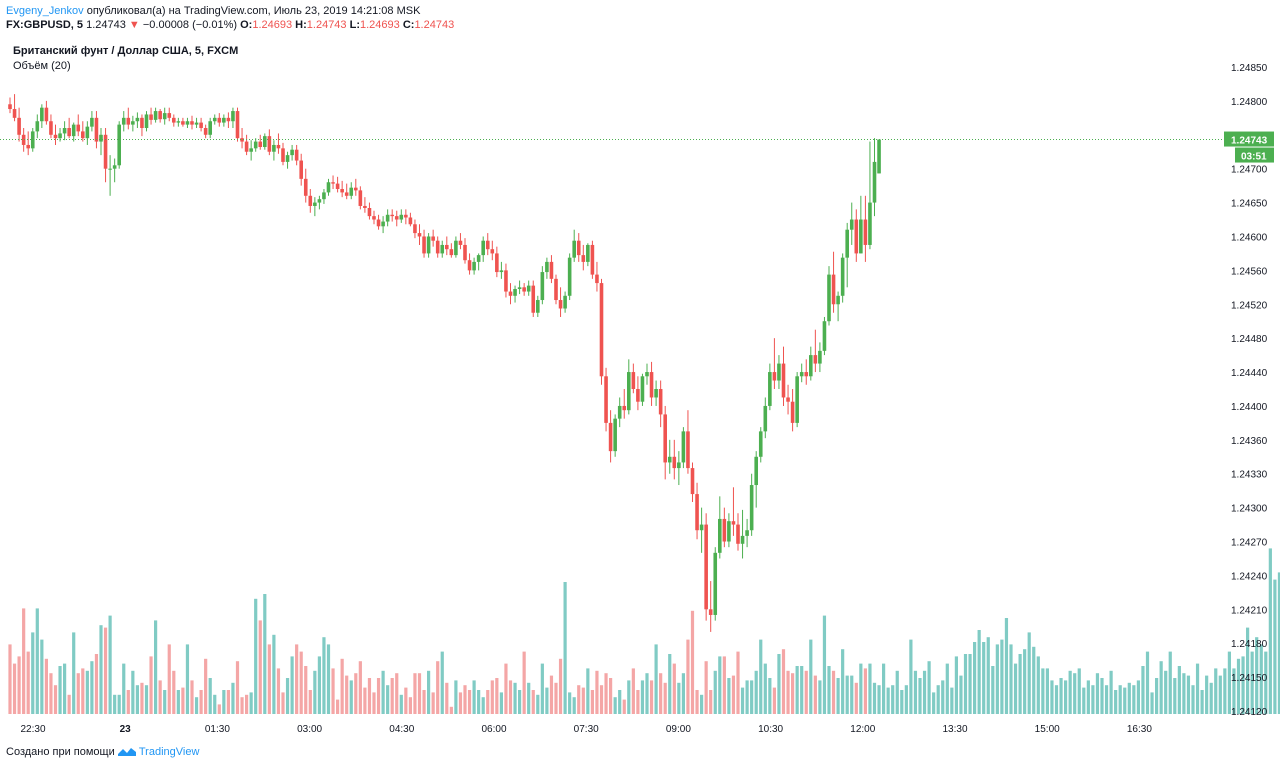 The height and width of the screenshot is (770, 1280). What do you see at coordinates (272, 25) in the screenshot?
I see `open-value: 1.24693` at bounding box center [272, 25].